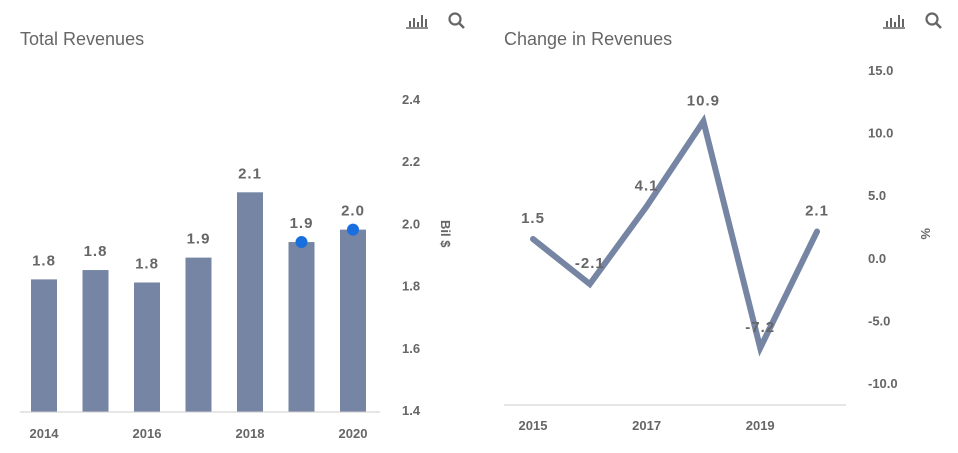 The width and height of the screenshot is (958, 453). I want to click on data-label: -2.1, so click(590, 263).